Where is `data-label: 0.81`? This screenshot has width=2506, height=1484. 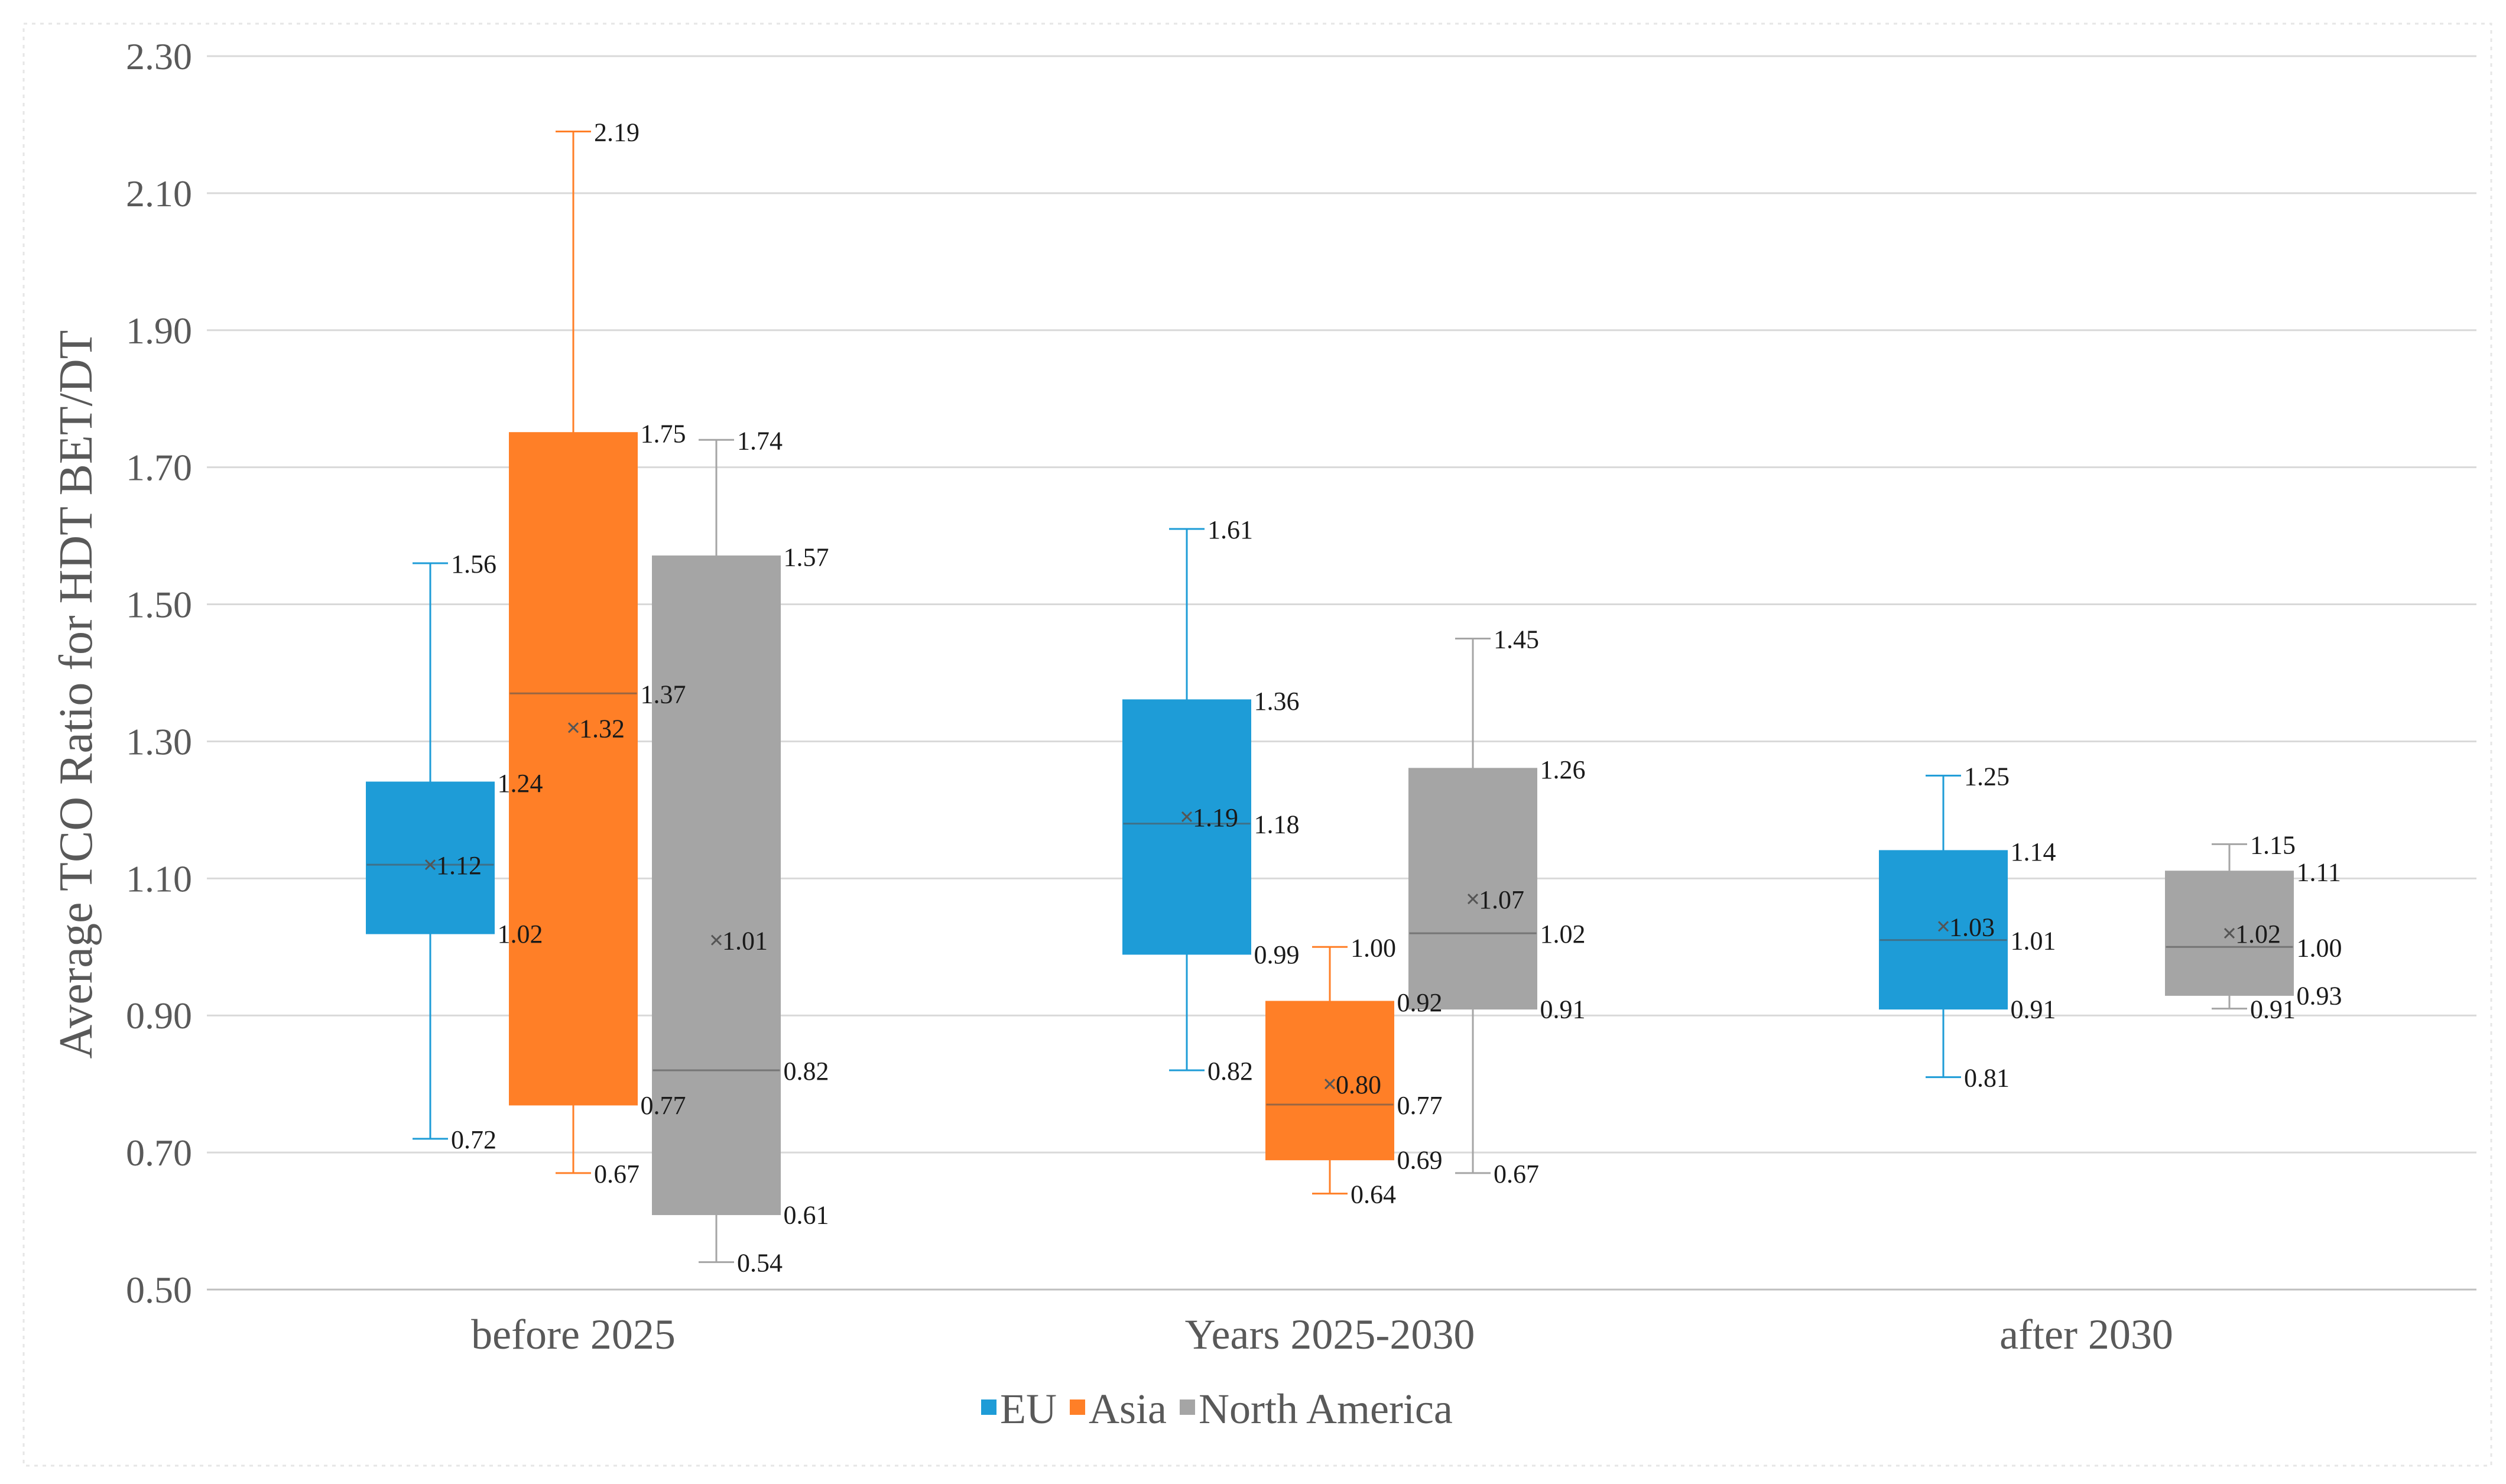 data-label: 0.81 is located at coordinates (1987, 1078).